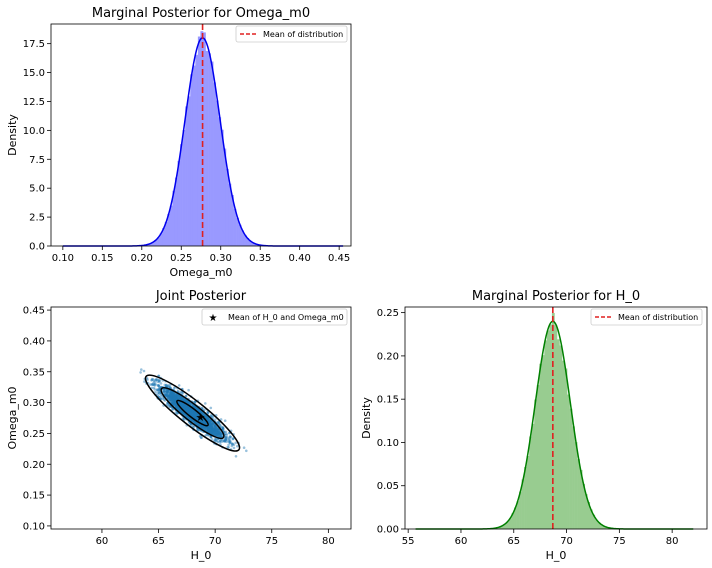  Describe the element at coordinates (37, 247) in the screenshot. I see `omega-y-tick-label: 0.0` at that location.